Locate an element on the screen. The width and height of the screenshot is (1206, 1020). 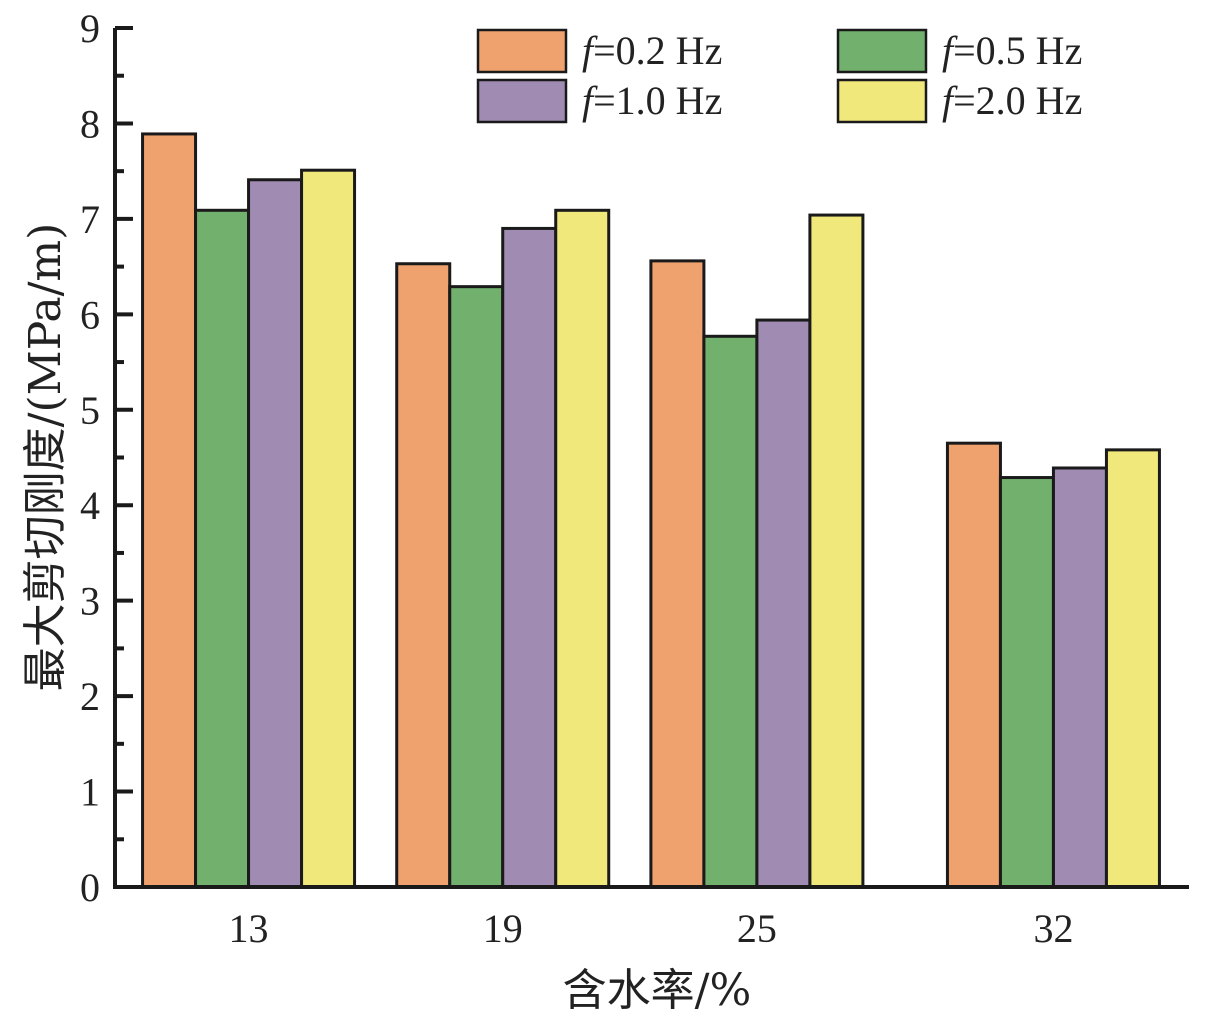
x-tick-label: 25 is located at coordinates (757, 928).